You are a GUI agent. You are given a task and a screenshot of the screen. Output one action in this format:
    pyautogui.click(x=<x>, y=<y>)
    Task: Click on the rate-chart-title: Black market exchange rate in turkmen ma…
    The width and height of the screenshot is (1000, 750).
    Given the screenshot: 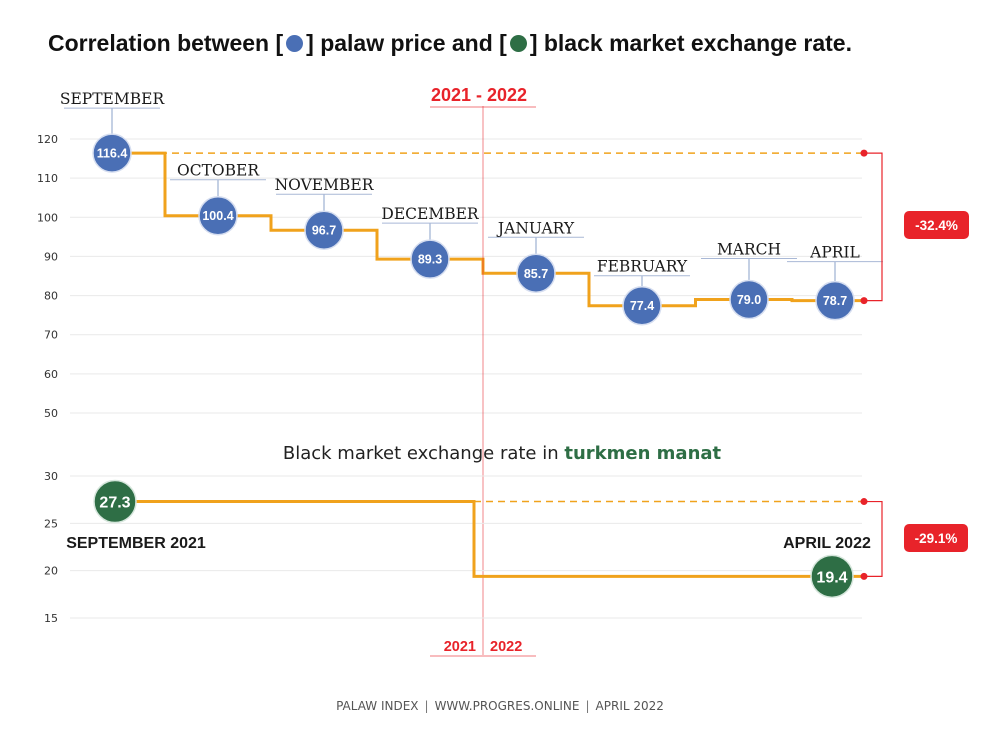 What is the action you would take?
    pyautogui.click(x=502, y=453)
    